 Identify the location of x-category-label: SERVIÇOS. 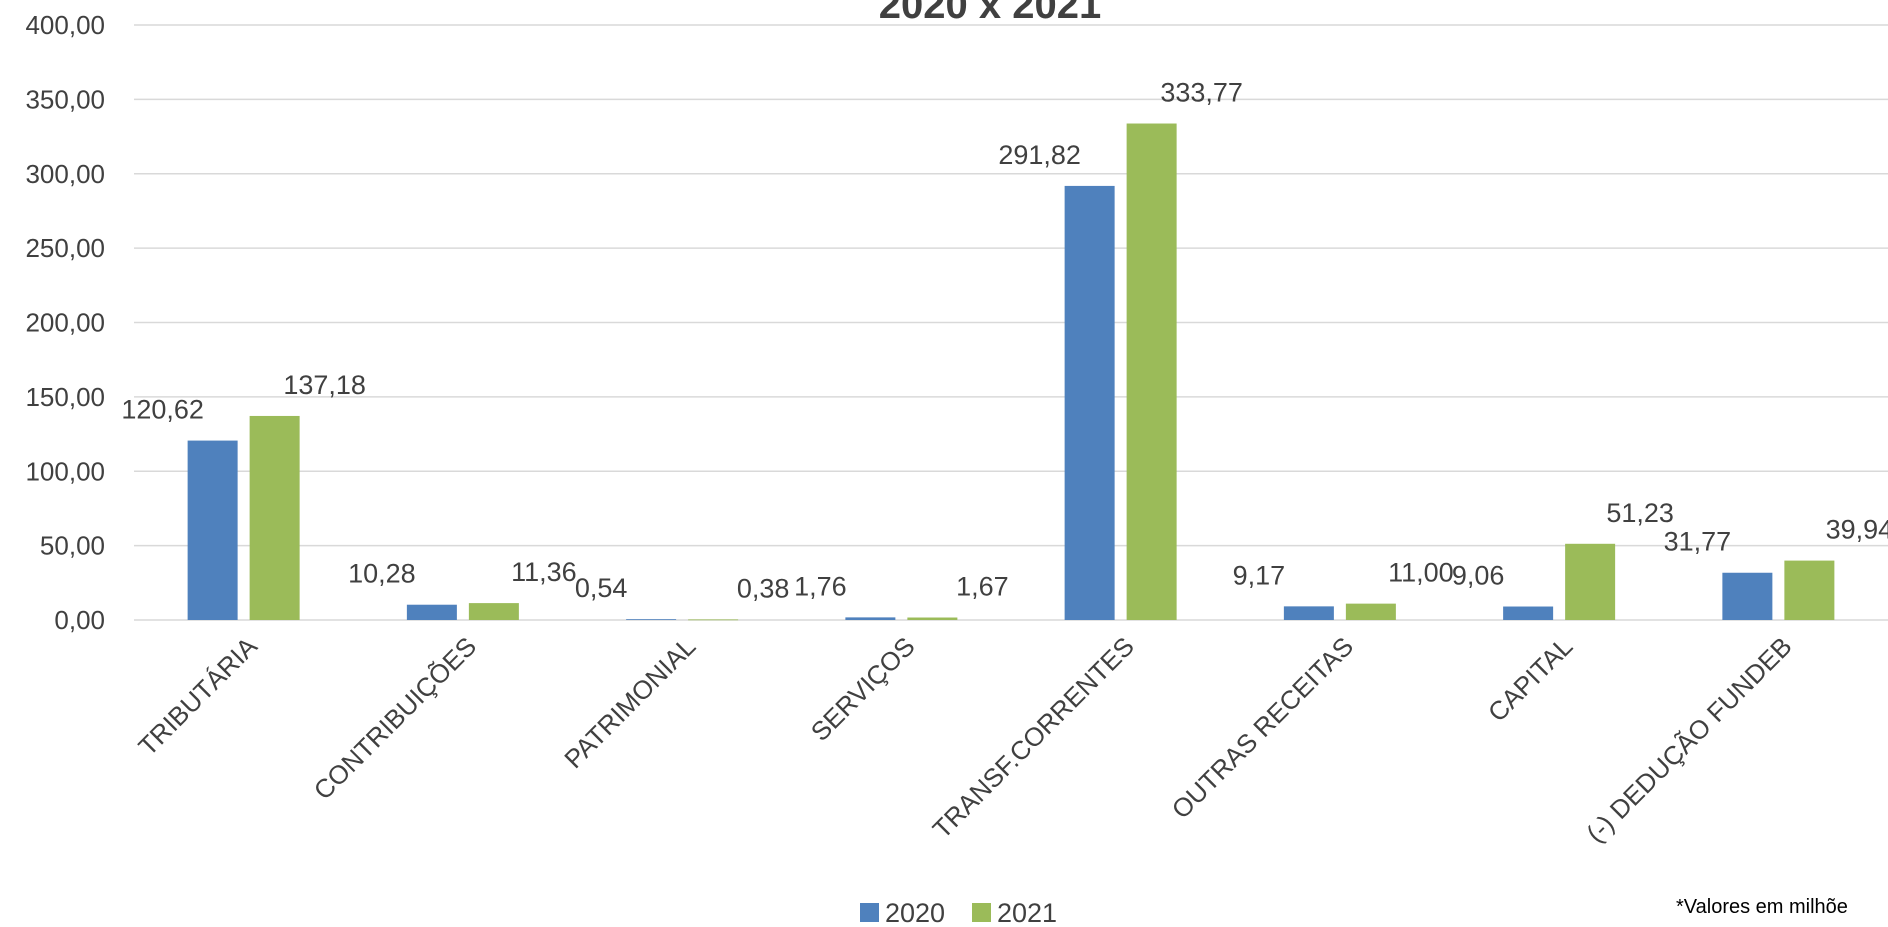
(863, 689).